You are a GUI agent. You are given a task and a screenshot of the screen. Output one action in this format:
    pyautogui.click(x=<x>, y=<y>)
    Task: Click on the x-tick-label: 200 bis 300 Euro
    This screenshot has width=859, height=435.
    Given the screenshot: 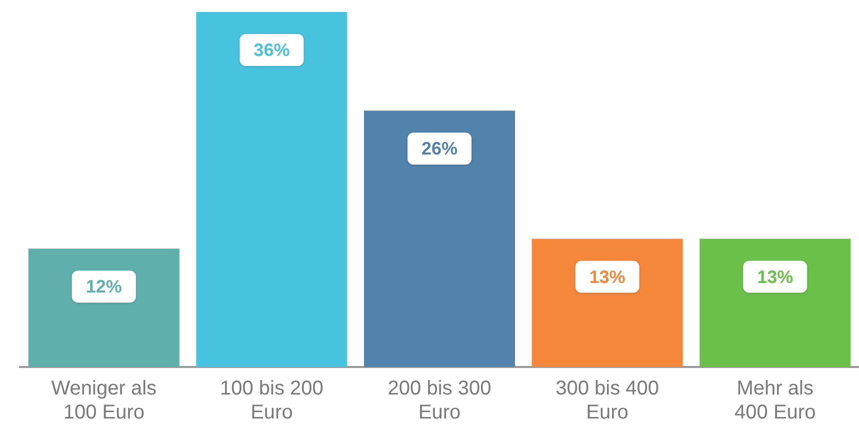 What is the action you would take?
    pyautogui.click(x=440, y=401)
    